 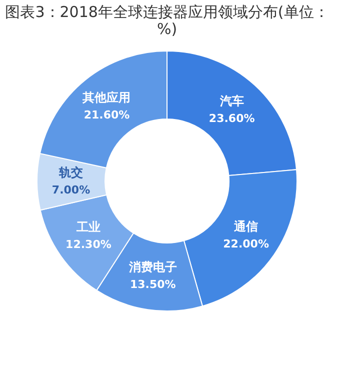 I want to click on data-label: 13.50%, so click(x=153, y=284).